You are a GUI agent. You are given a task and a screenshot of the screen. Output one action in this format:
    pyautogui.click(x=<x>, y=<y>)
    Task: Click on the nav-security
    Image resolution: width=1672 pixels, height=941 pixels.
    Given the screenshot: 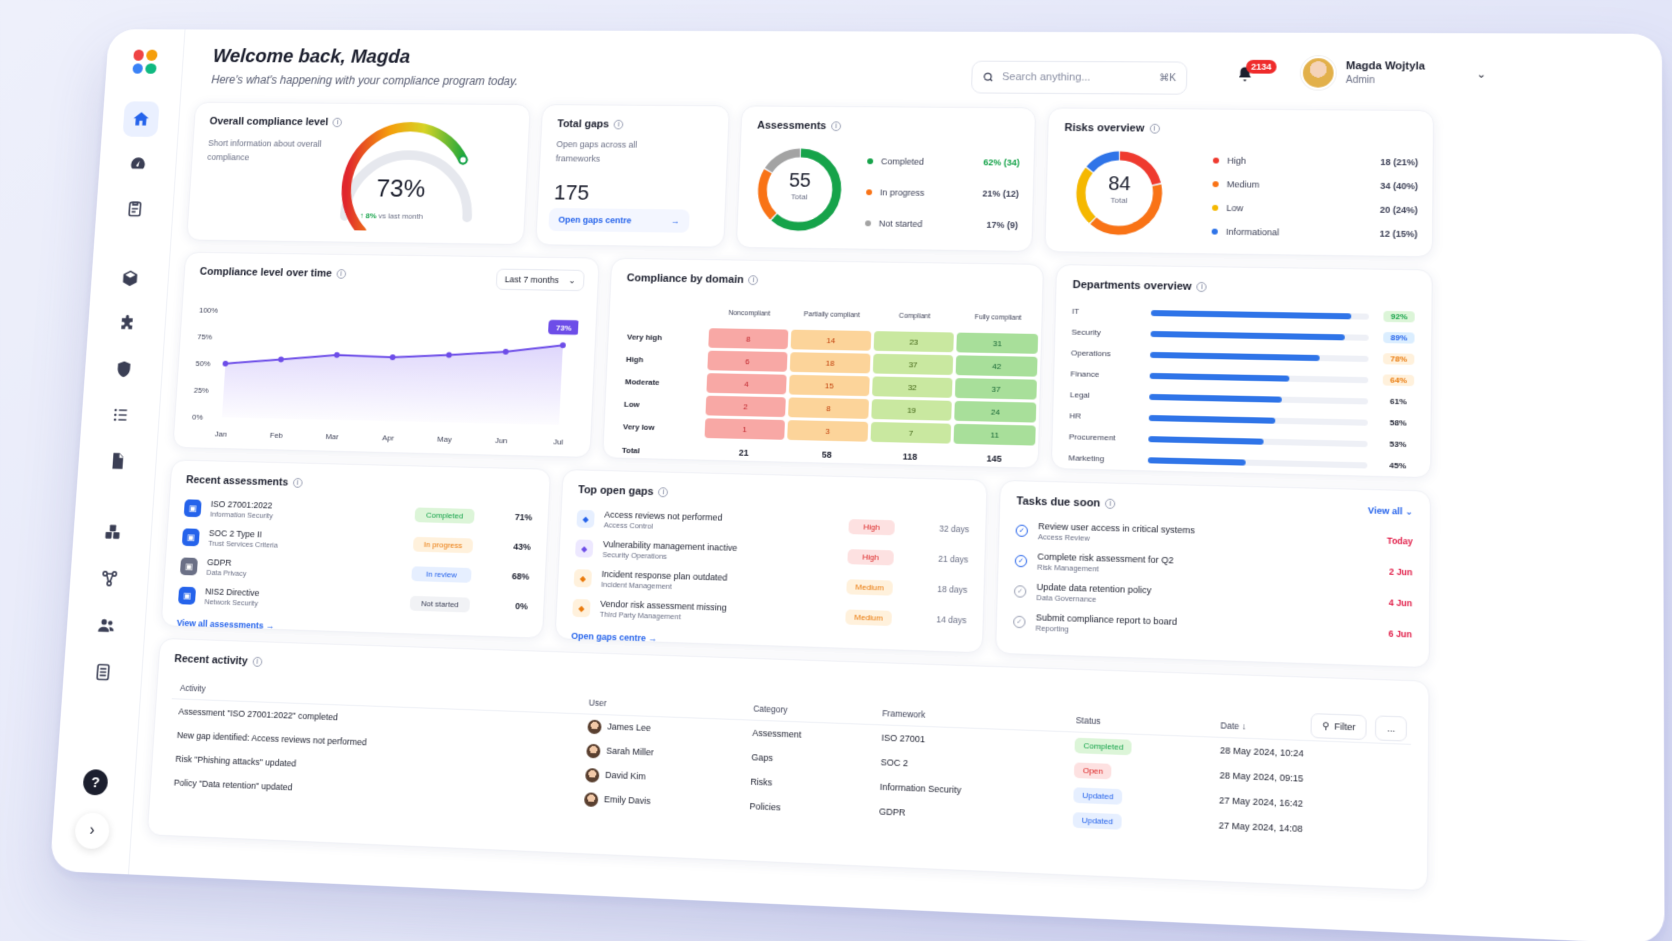 What is the action you would take?
    pyautogui.click(x=124, y=369)
    